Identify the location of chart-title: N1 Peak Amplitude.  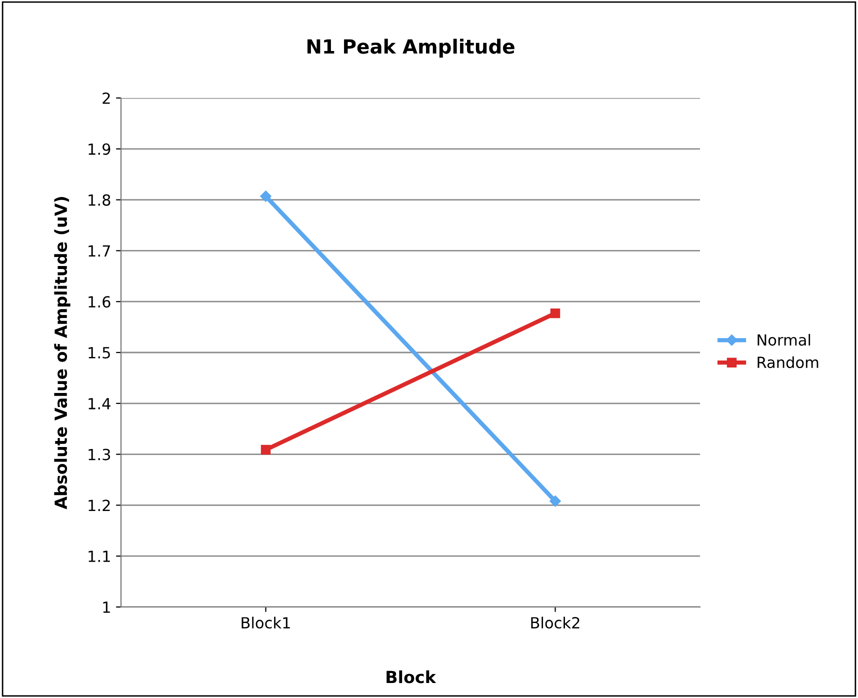
(410, 48).